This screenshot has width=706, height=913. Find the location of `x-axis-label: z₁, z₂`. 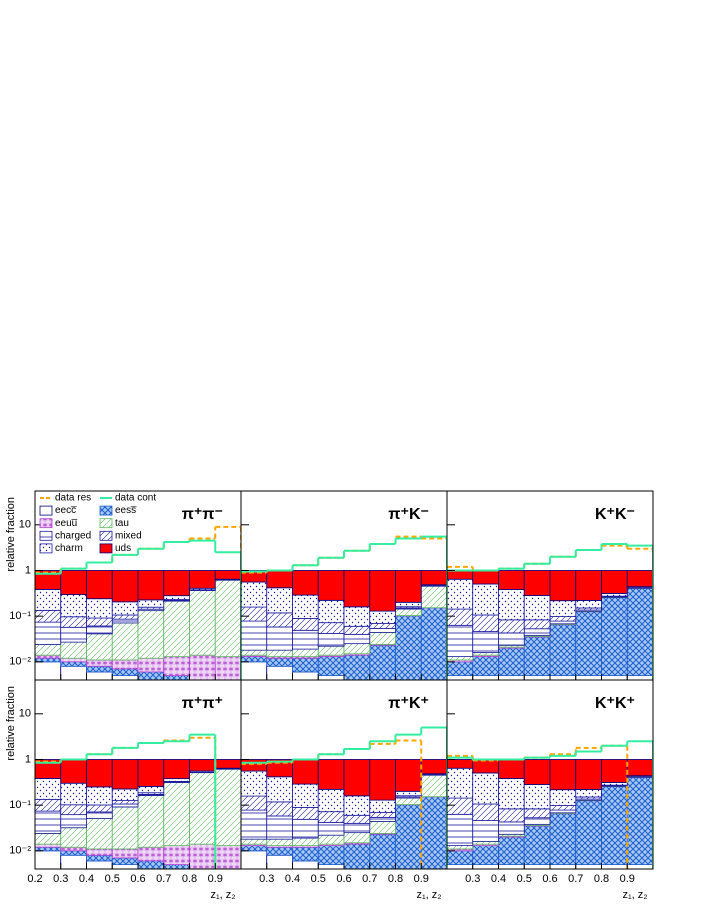

x-axis-label: z₁, z₂ is located at coordinates (428, 895).